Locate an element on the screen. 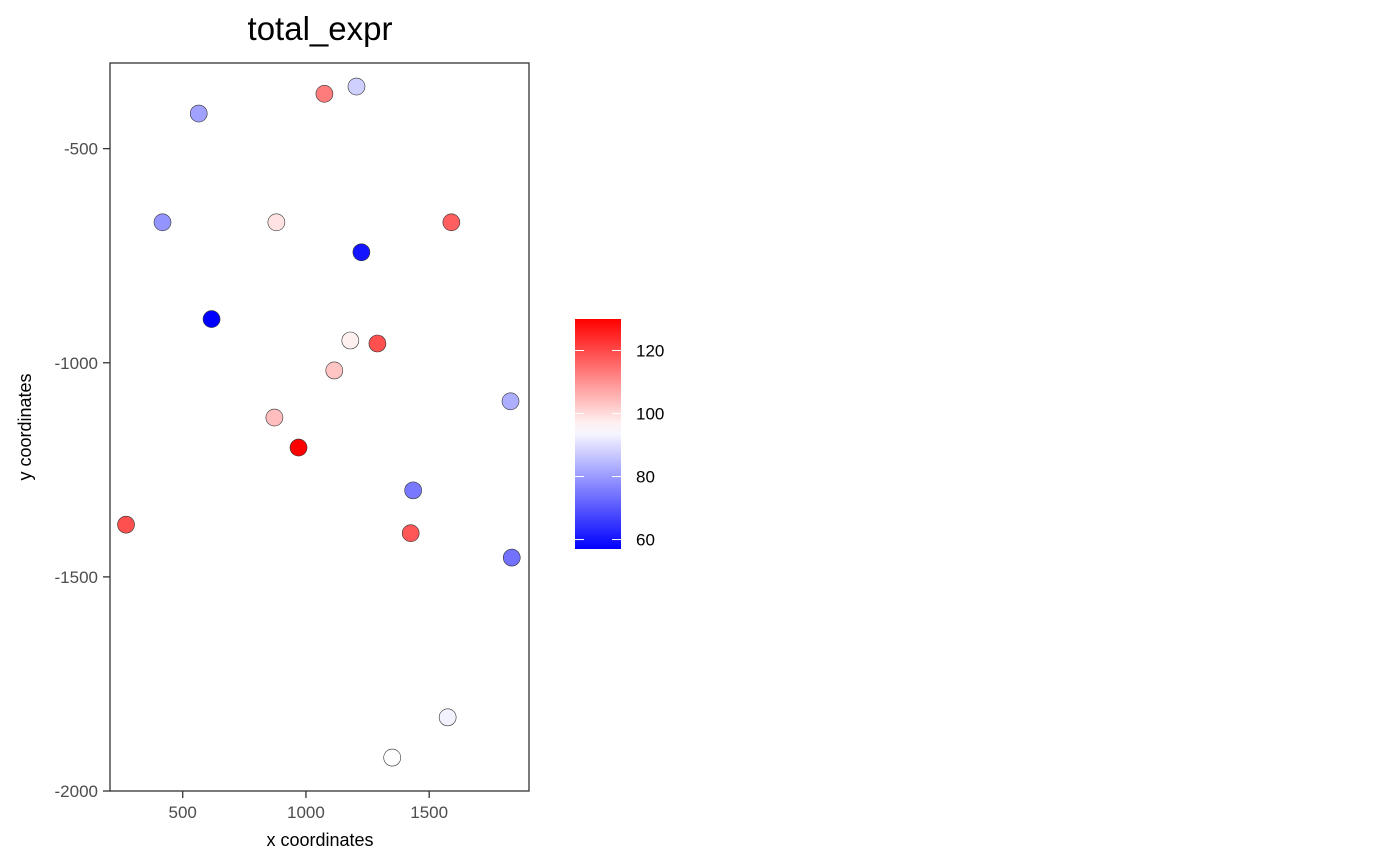  color-legend: 60 80 100 120 is located at coordinates (619, 434).